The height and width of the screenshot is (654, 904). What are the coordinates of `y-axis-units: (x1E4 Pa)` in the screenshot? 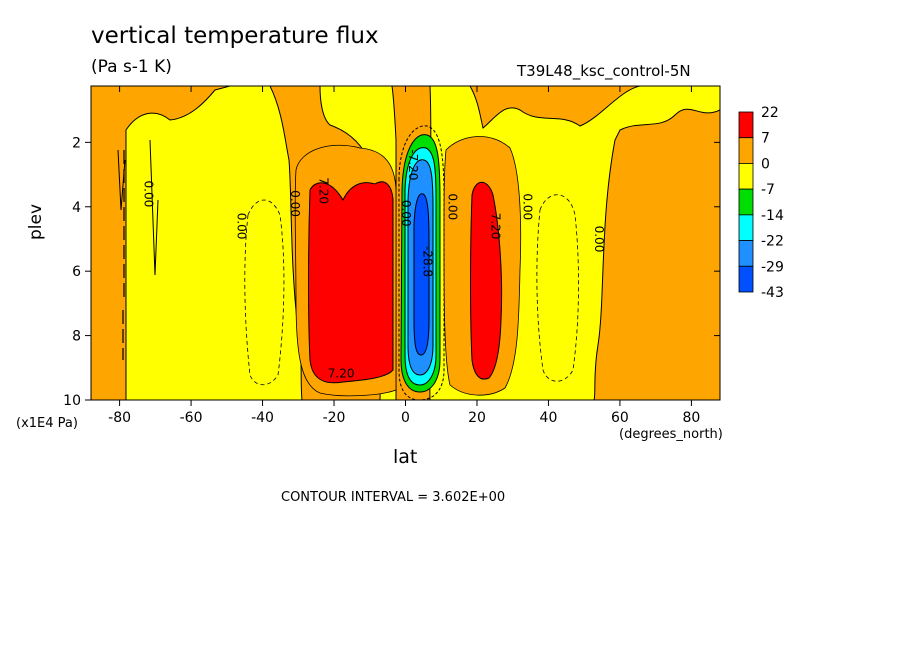 It's located at (47, 423).